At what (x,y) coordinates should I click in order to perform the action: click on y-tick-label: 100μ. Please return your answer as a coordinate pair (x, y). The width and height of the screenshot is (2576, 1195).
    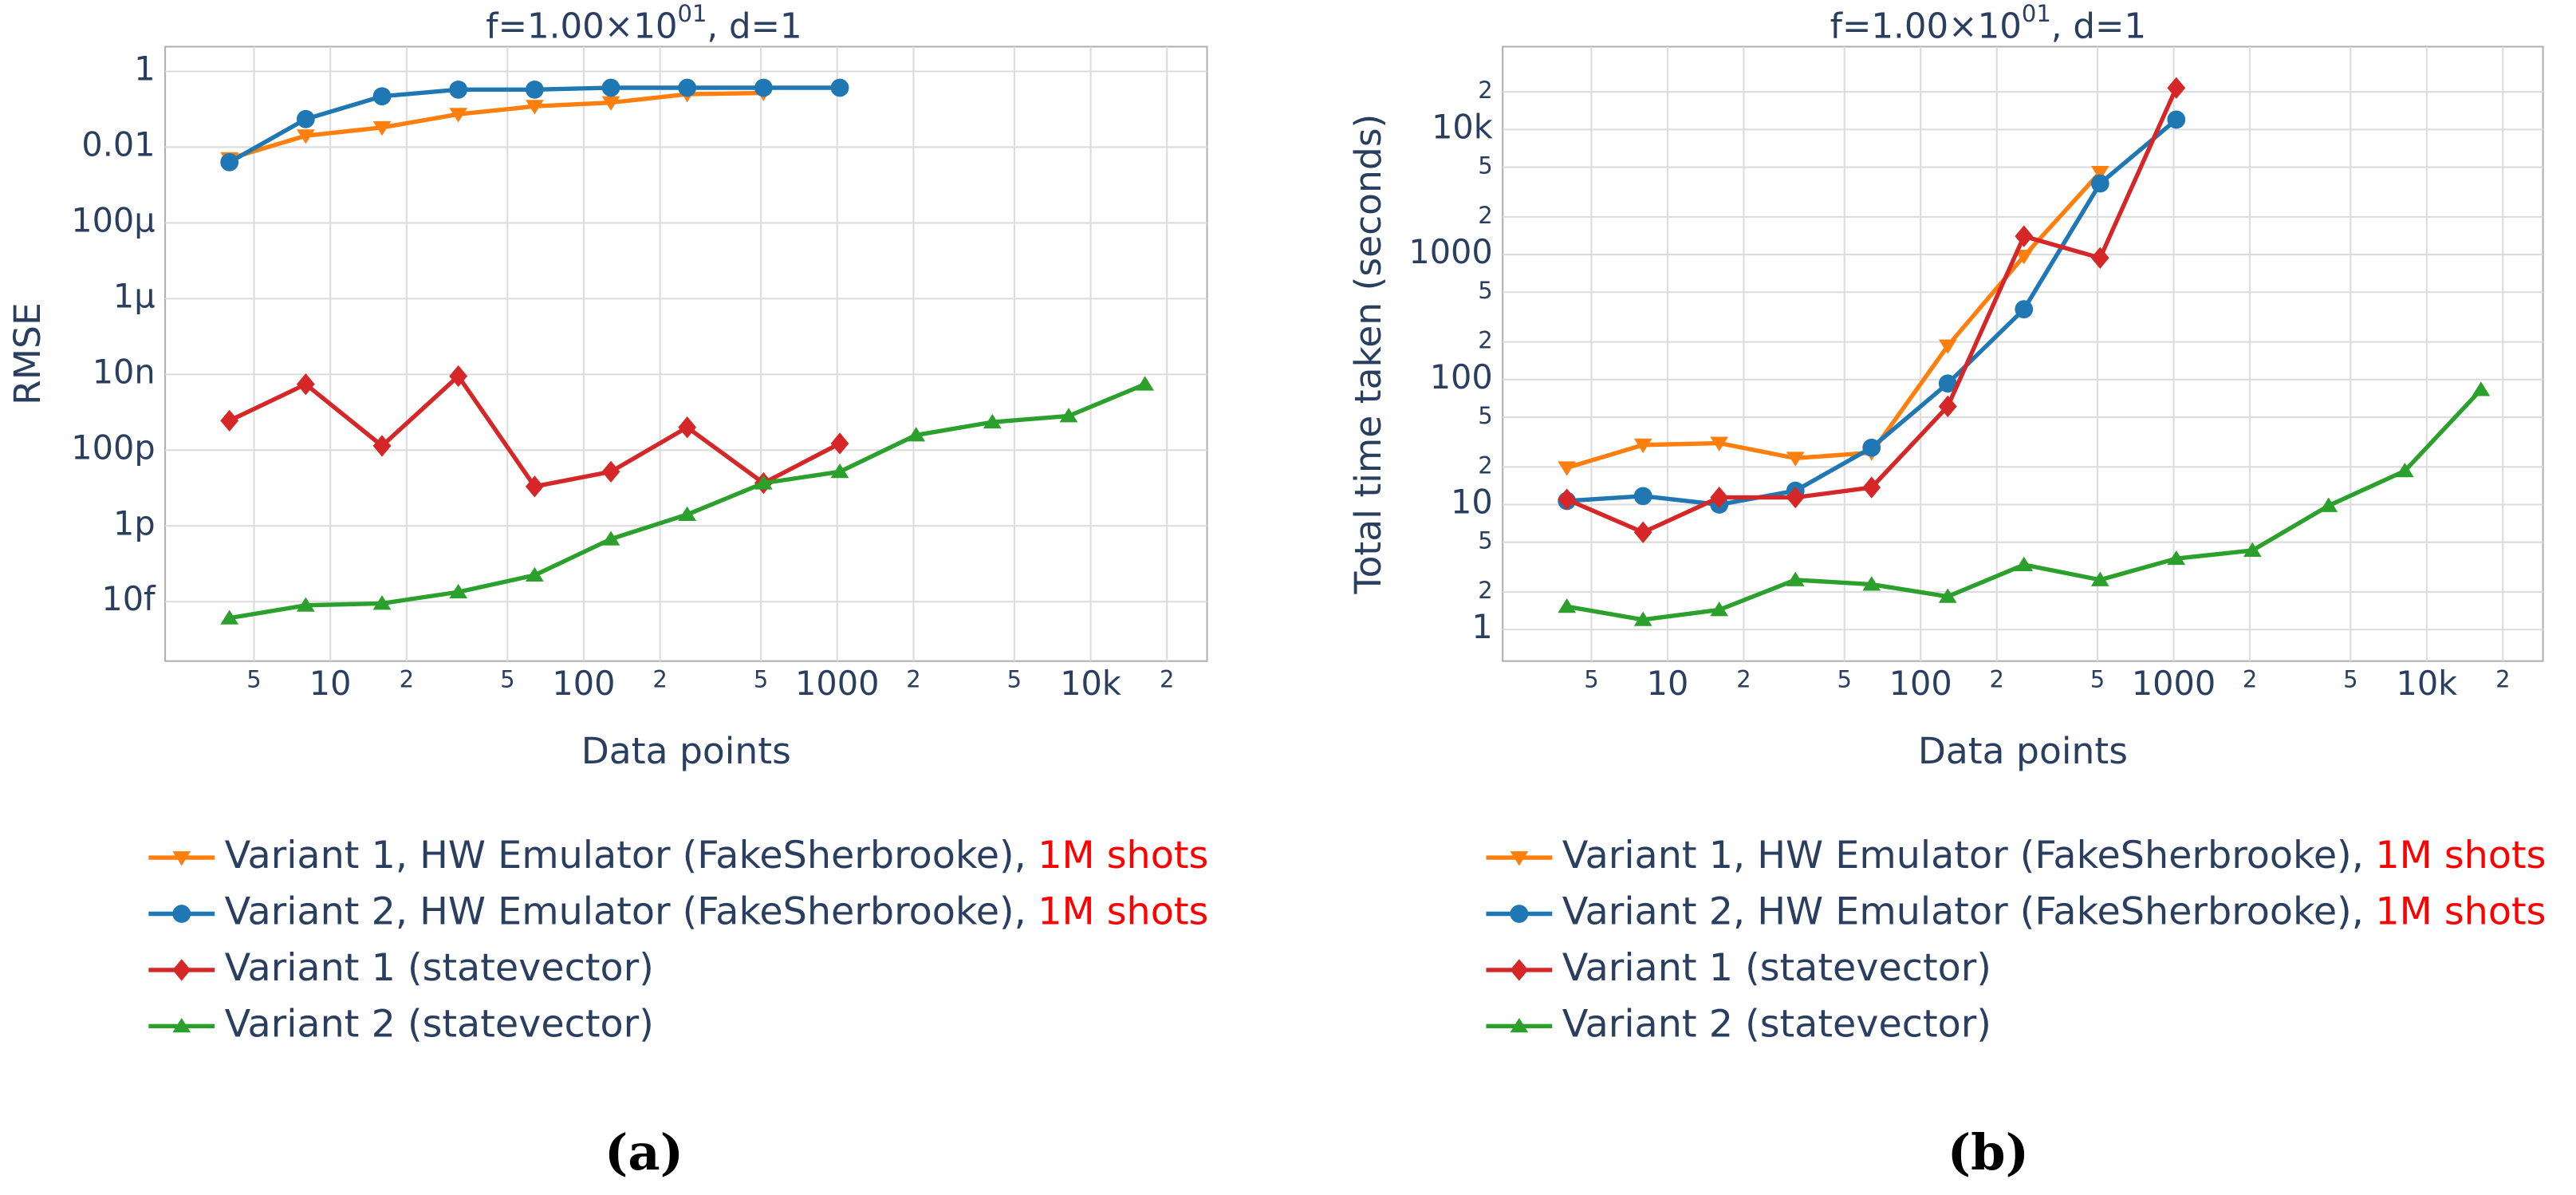
    Looking at the image, I should click on (113, 220).